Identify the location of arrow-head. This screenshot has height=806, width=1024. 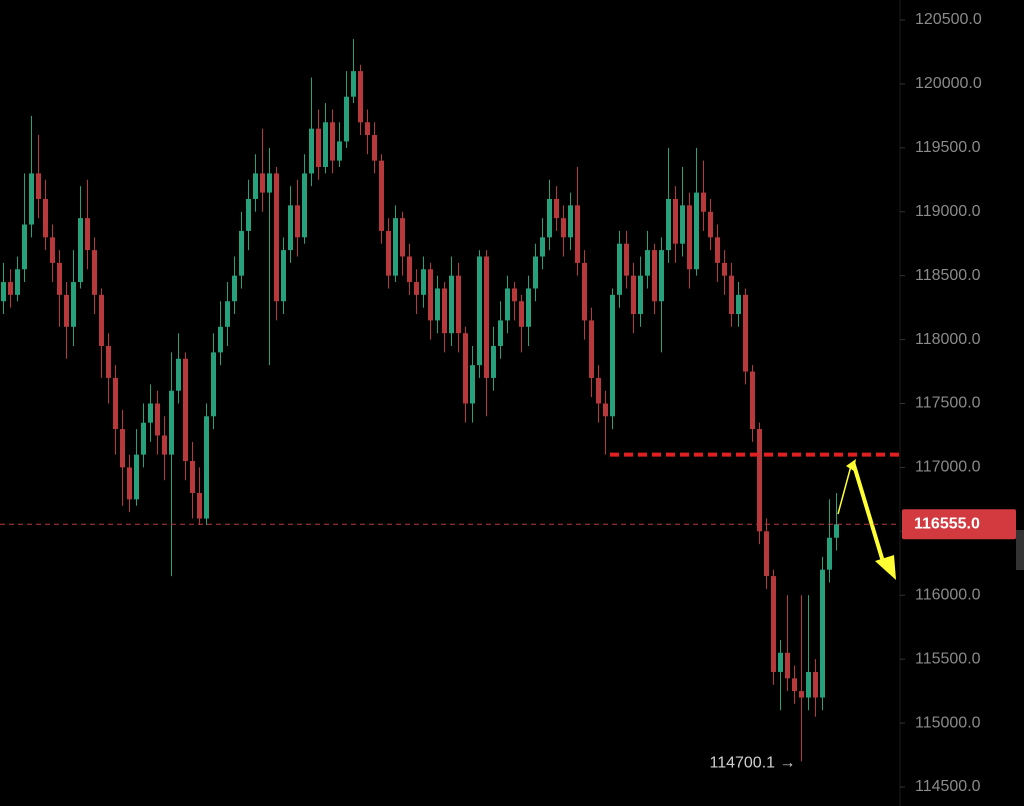
(885, 567).